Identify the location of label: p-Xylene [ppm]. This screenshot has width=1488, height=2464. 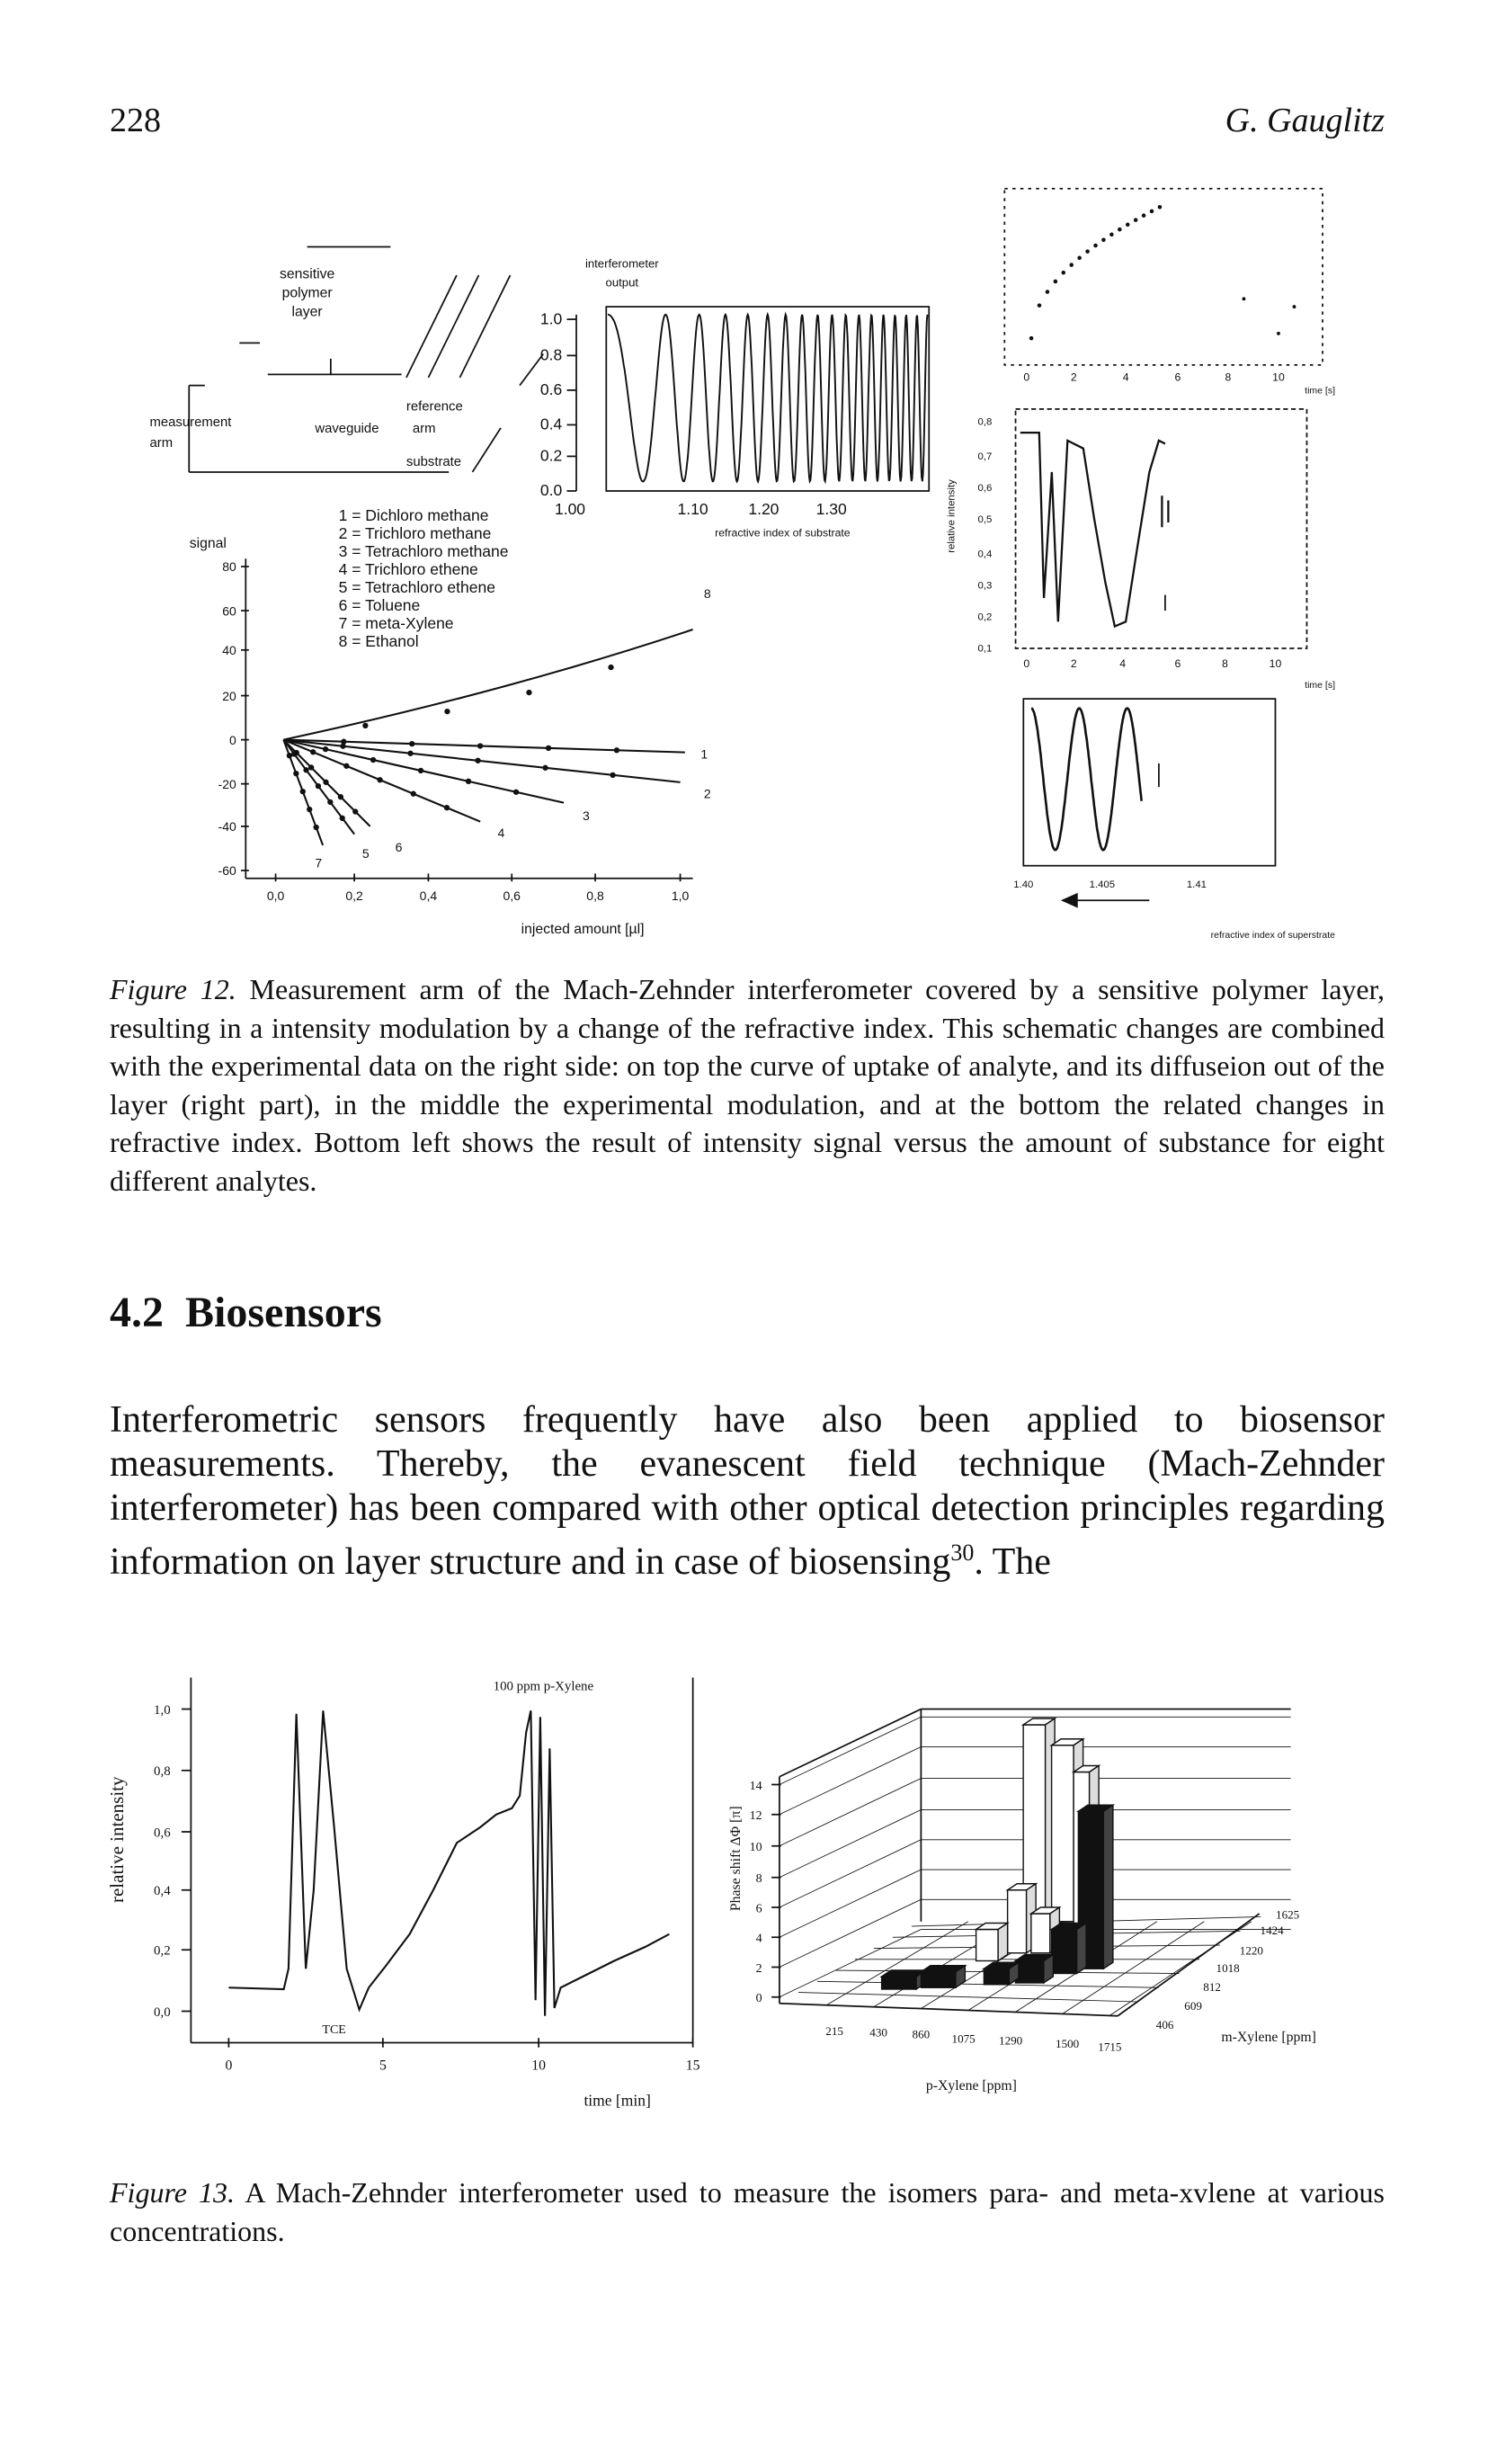
(972, 2086).